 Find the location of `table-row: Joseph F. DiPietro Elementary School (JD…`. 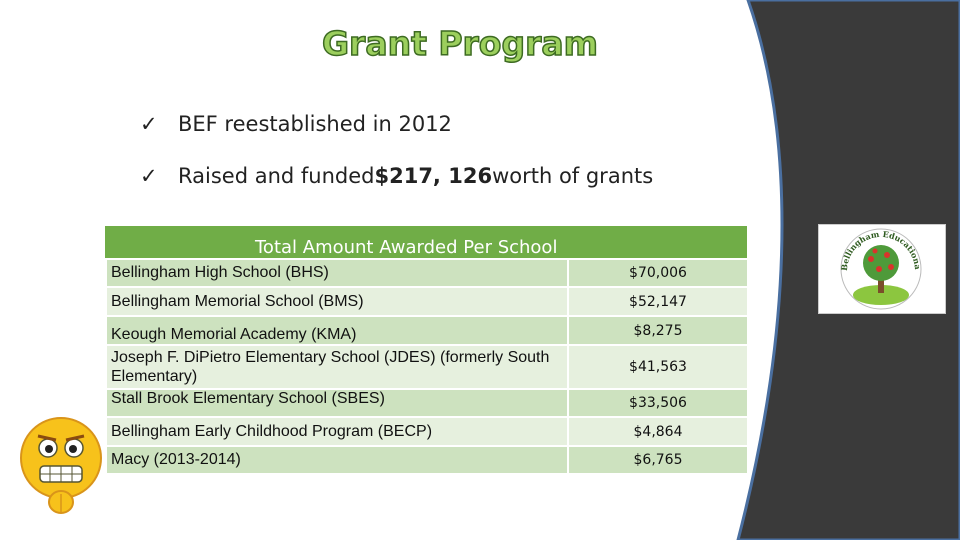

table-row: Joseph F. DiPietro Elementary School (JD… is located at coordinates (427, 367).